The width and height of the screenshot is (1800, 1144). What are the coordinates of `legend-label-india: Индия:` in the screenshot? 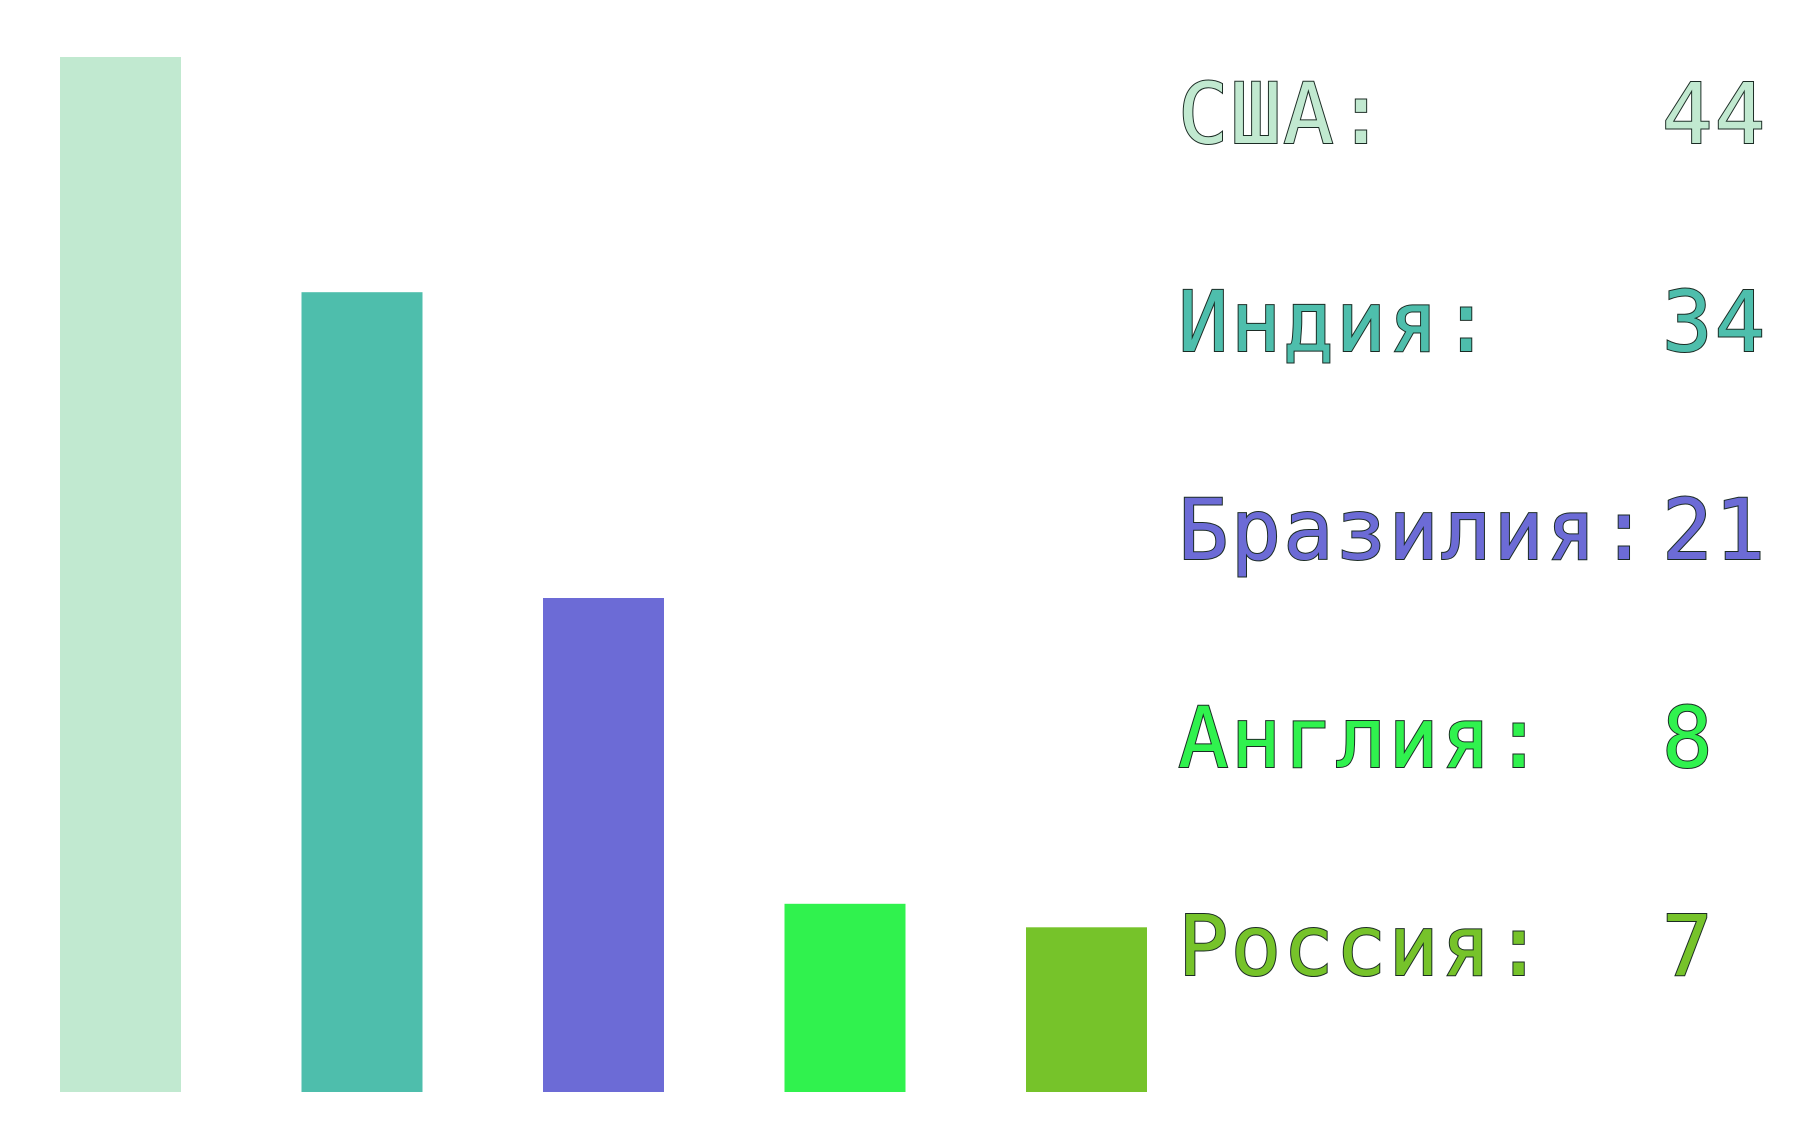 It's located at (1335, 322).